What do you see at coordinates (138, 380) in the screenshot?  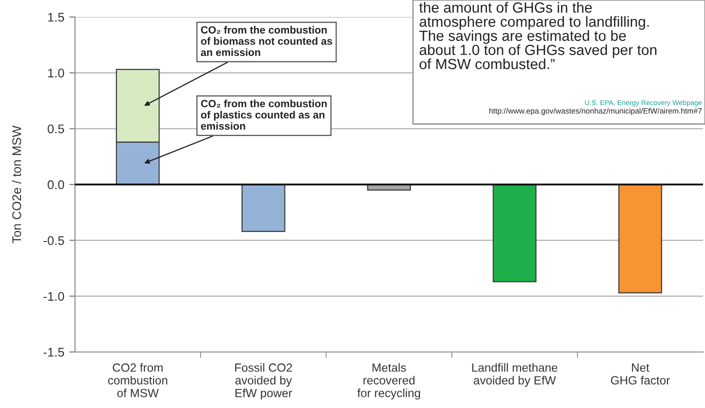 I see `x-tick-label: CO2 from combustion of MSW` at bounding box center [138, 380].